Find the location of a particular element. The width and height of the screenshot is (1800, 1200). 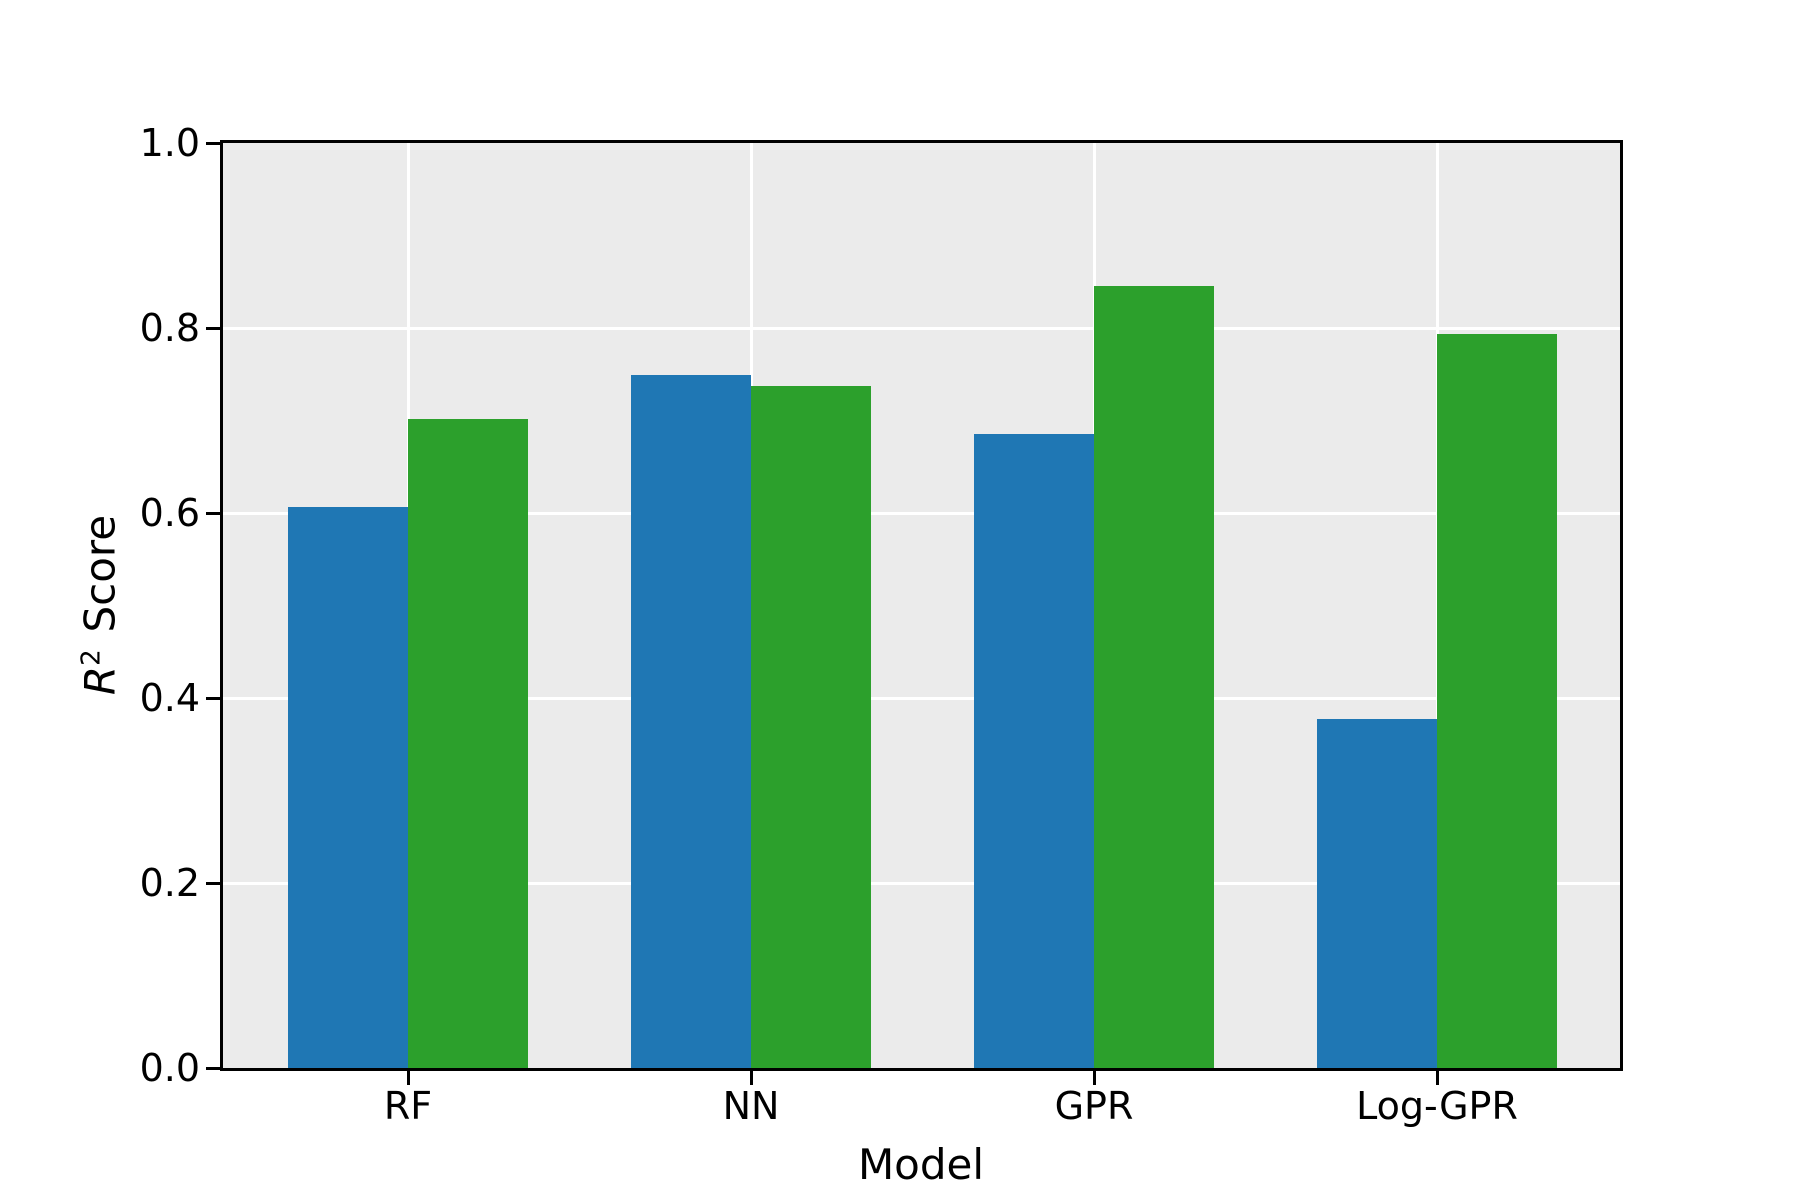

bar-series-green-RF is located at coordinates (468, 743).